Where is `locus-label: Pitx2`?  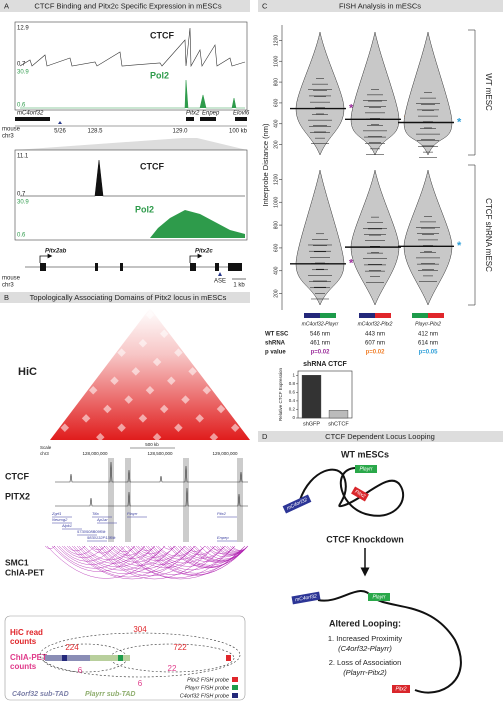 locus-label: Pitx2 is located at coordinates (360, 494).